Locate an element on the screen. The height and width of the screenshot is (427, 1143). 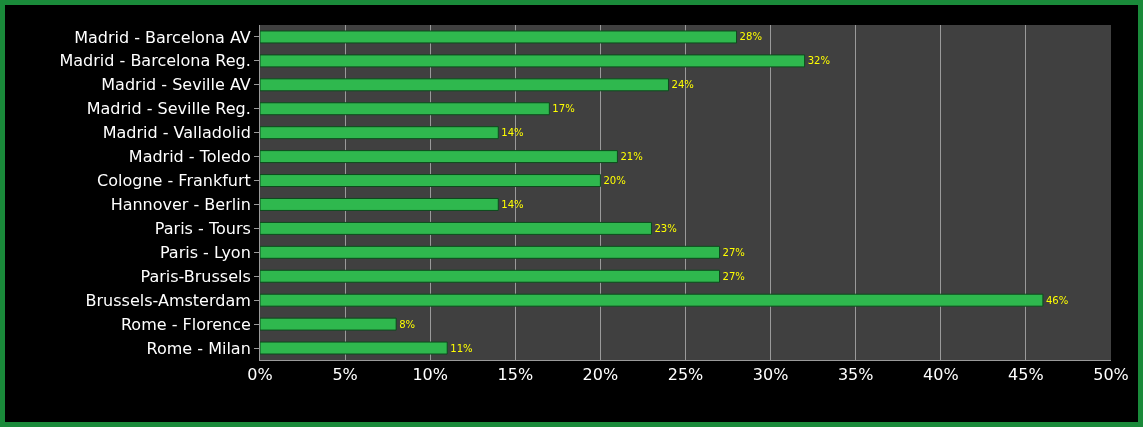
x-tick-label: 45% is located at coordinates (1026, 375).